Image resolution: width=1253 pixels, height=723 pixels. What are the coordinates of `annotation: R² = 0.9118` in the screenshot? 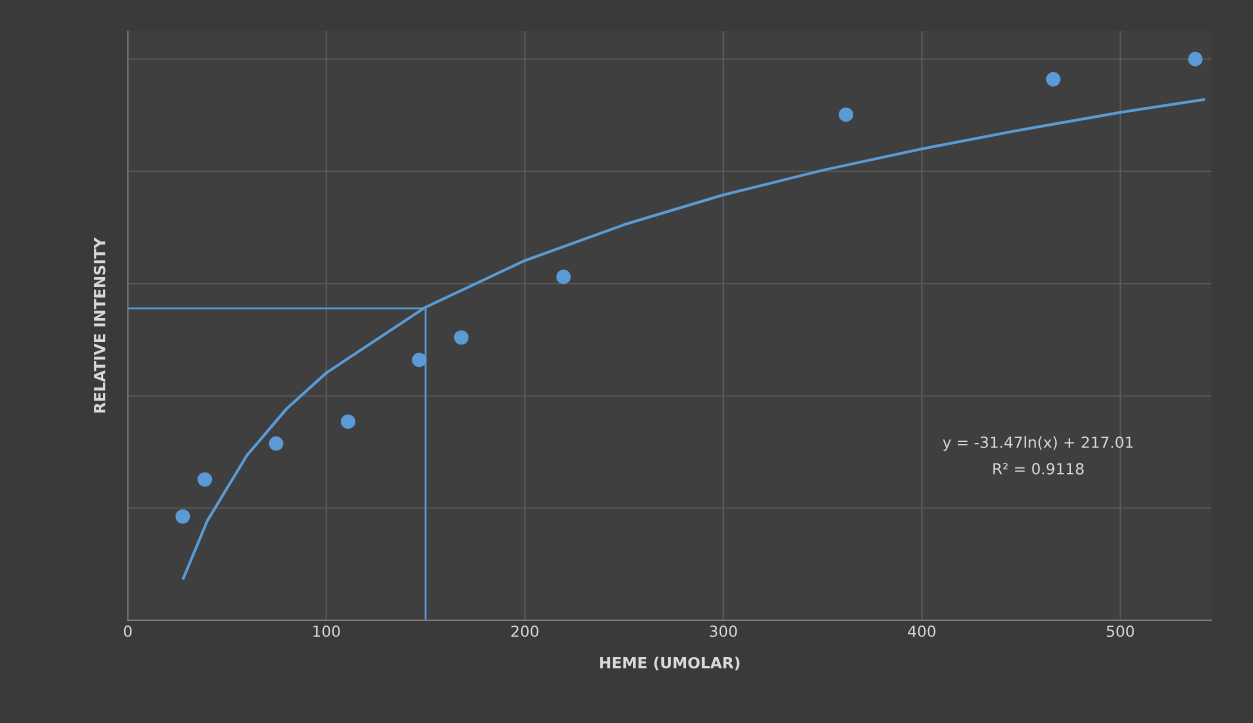 It's located at (1038, 468).